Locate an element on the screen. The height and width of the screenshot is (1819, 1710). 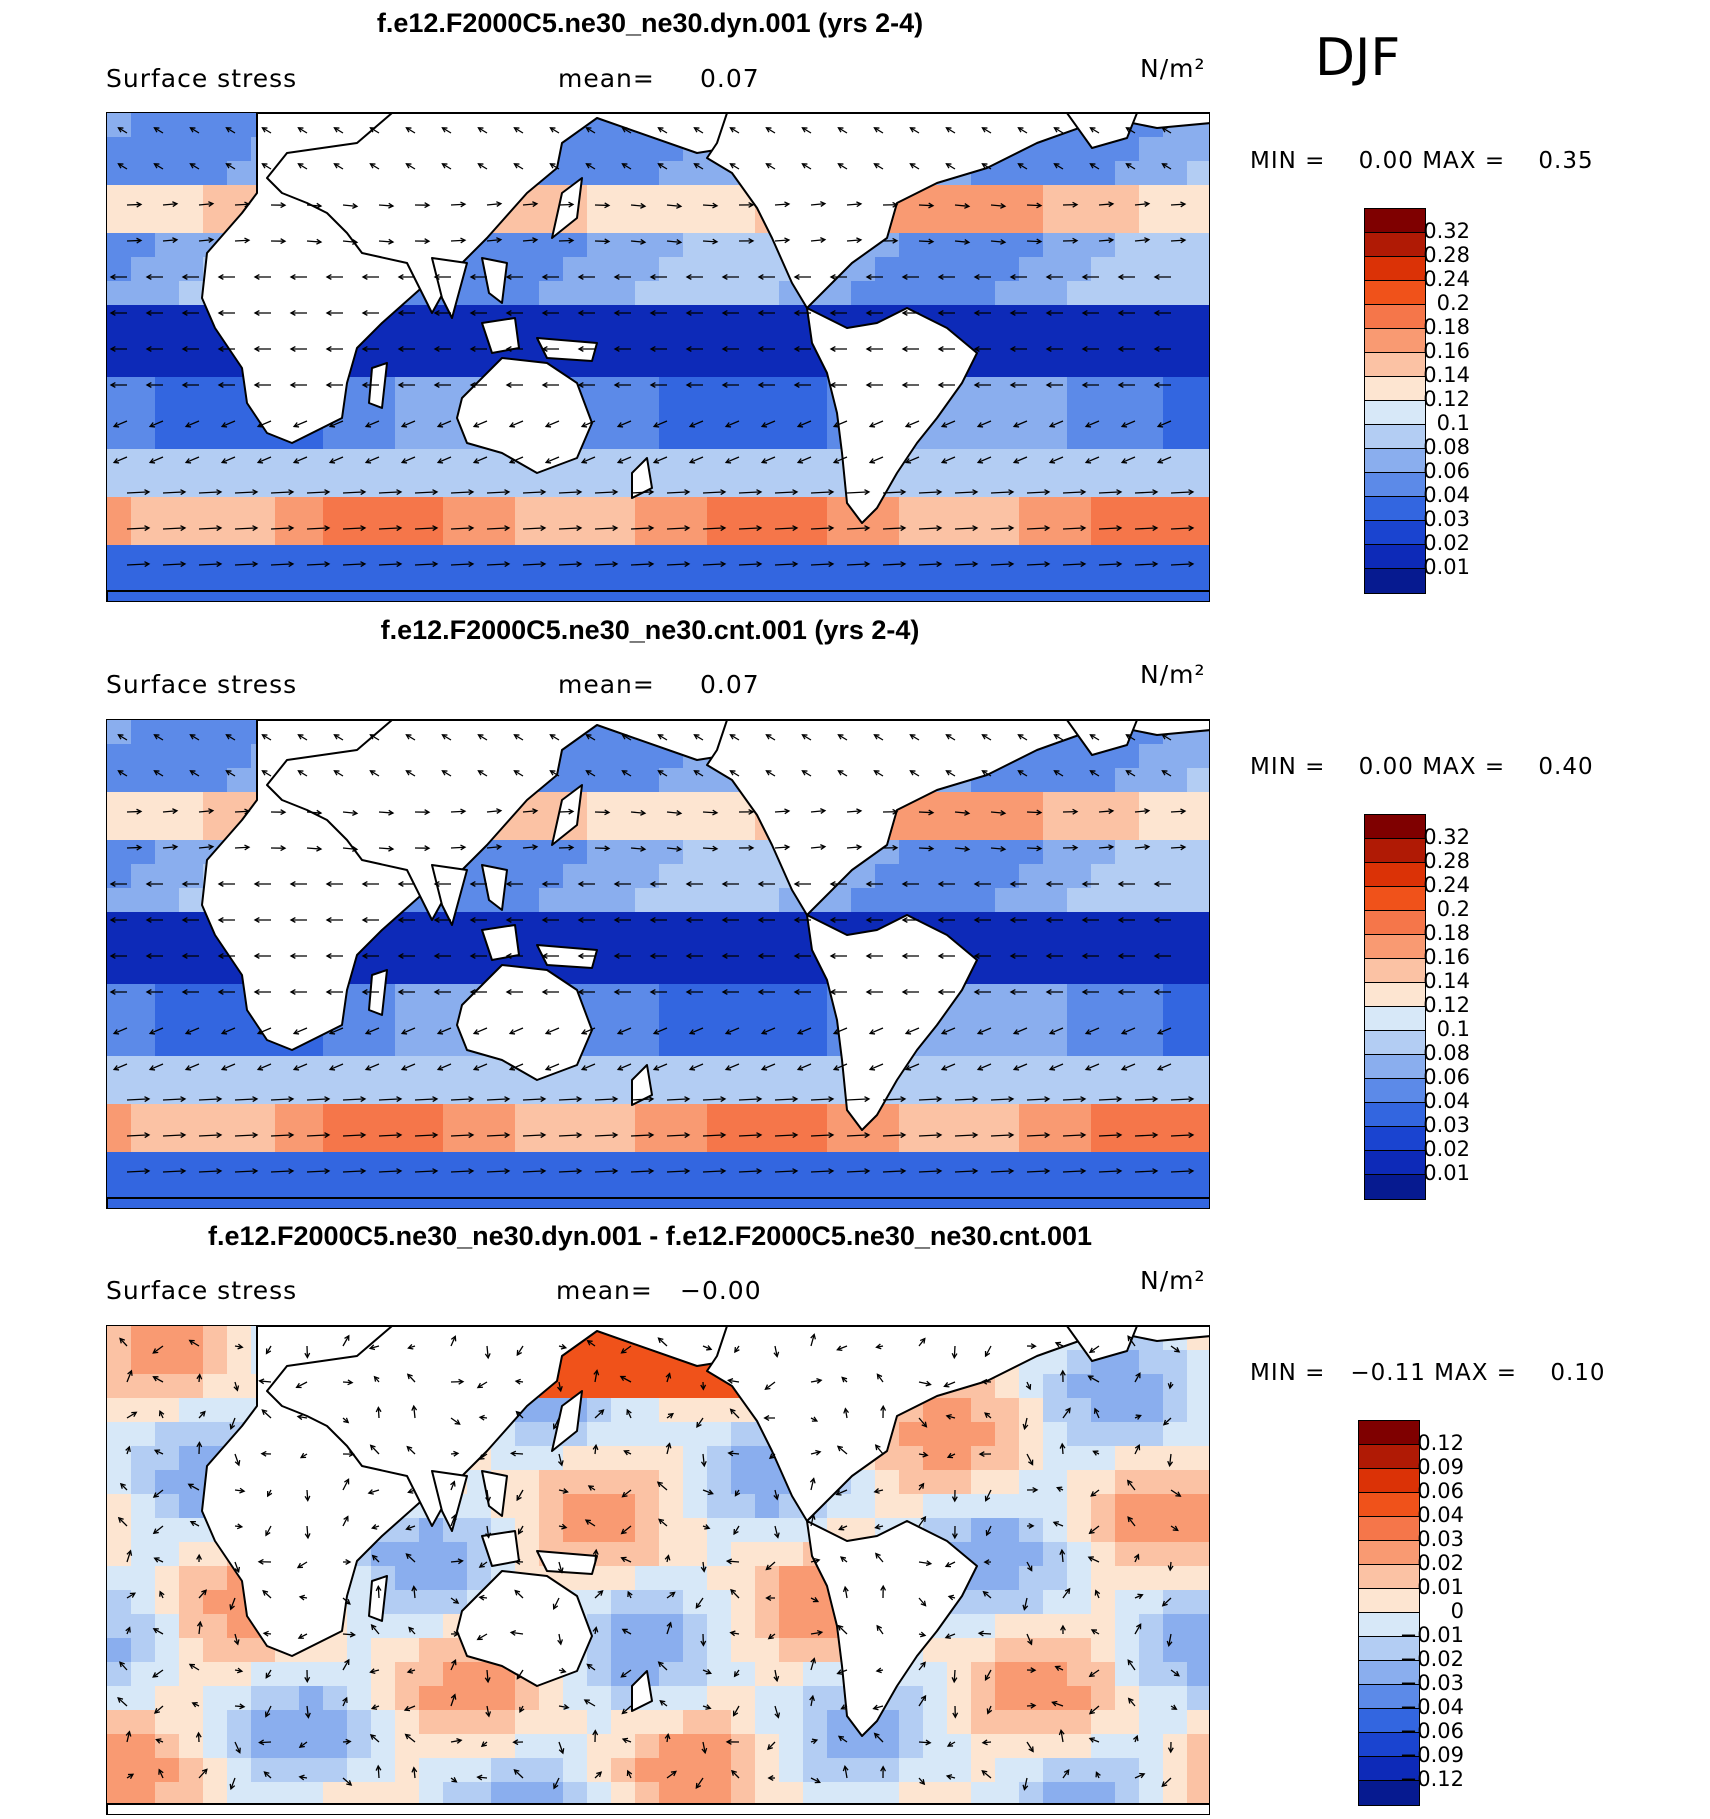
min-value: 0.00 is located at coordinates (1386, 767).